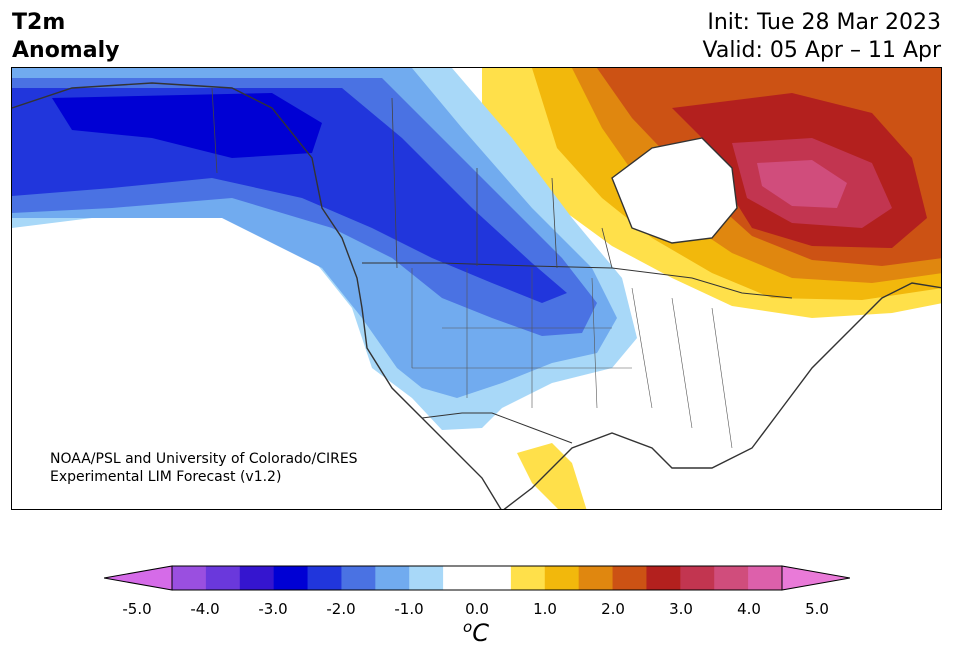  I want to click on state-lines, so click(572, 358).